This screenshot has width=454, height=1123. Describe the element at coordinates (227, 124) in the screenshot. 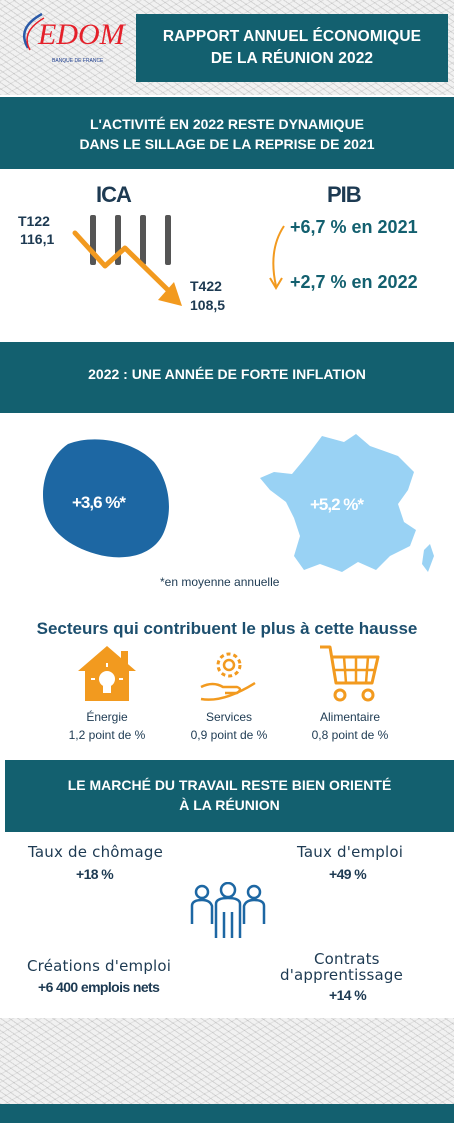

I see `activity-title-line1: L'ACTIVITÉ EN 2022 RESTE DYNAMIQUE` at that location.